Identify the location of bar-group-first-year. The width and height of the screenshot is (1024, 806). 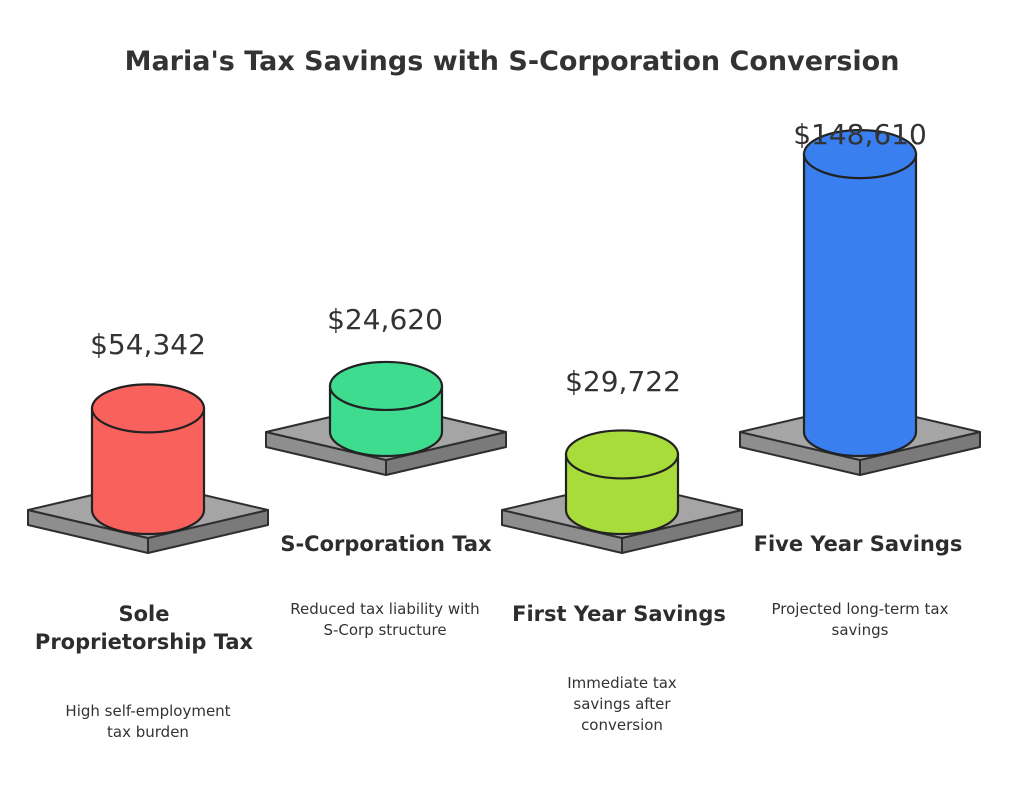
(622, 491).